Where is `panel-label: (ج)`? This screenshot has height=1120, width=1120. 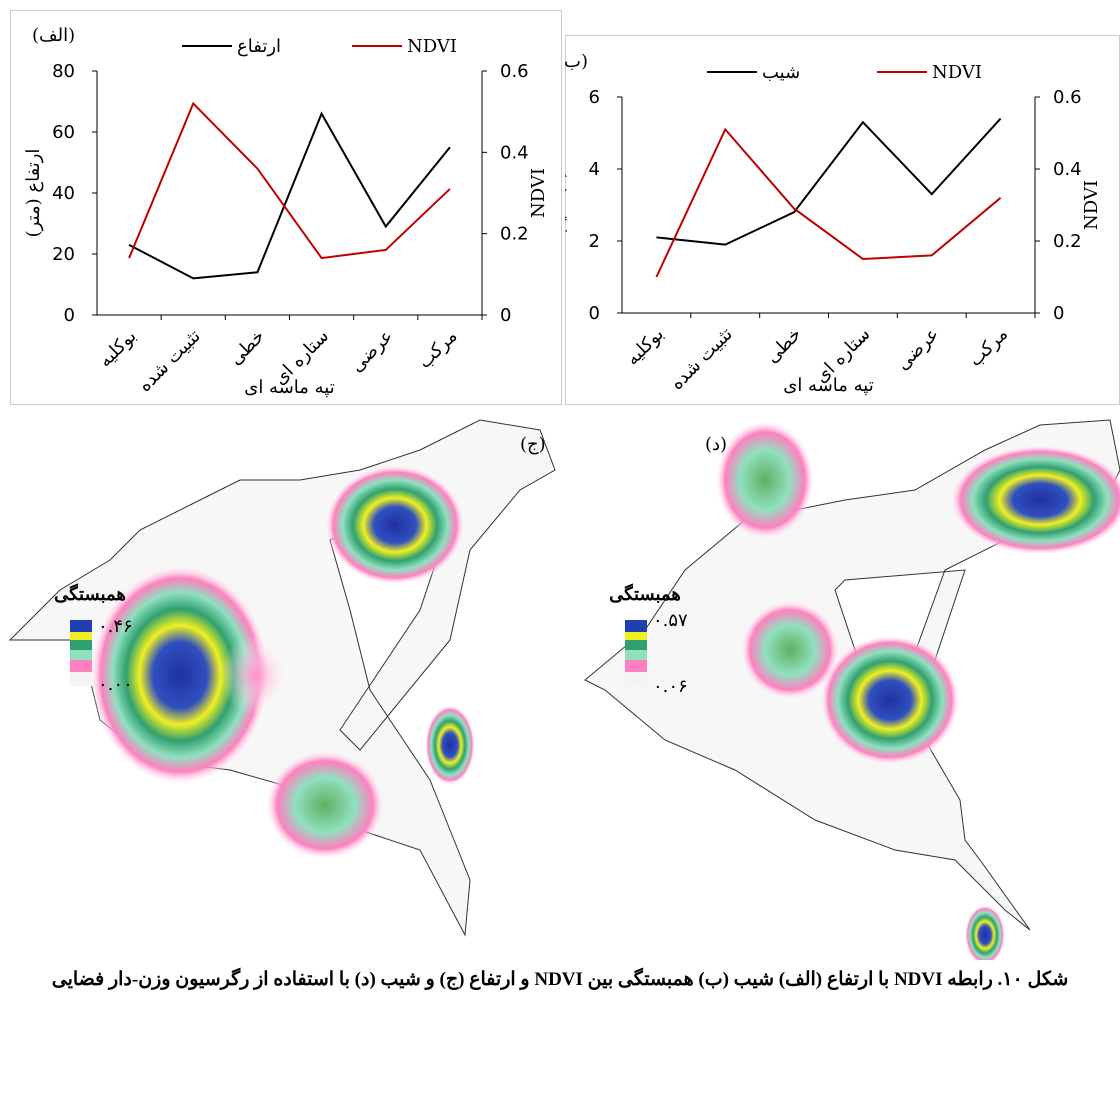 panel-label: (ج) is located at coordinates (533, 444).